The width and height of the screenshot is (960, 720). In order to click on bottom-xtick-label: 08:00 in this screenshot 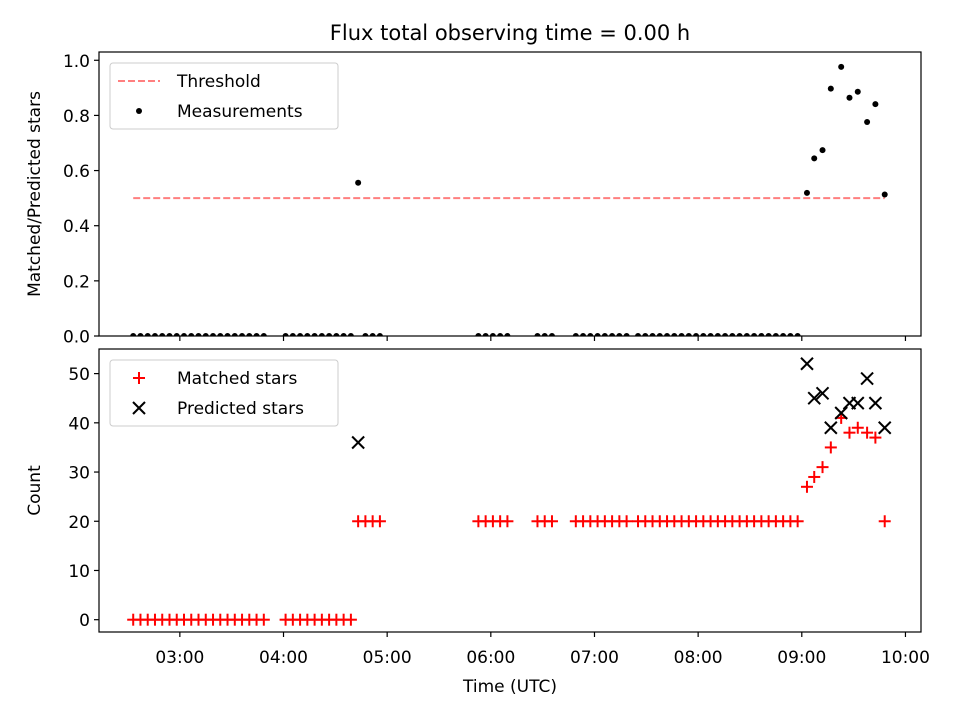, I will do `click(698, 658)`.